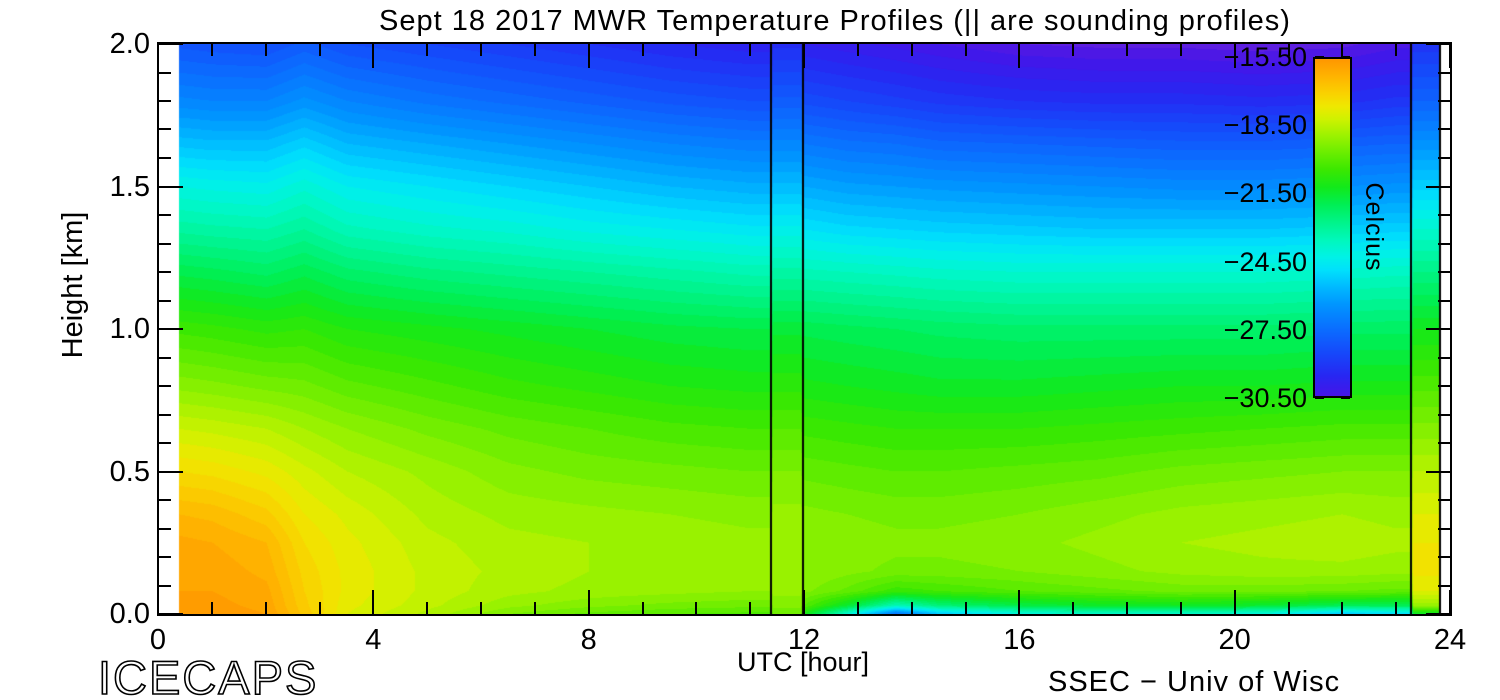 This screenshot has width=1500, height=700. What do you see at coordinates (1265, 329) in the screenshot?
I see `colorbar-tick-label: −27.50` at bounding box center [1265, 329].